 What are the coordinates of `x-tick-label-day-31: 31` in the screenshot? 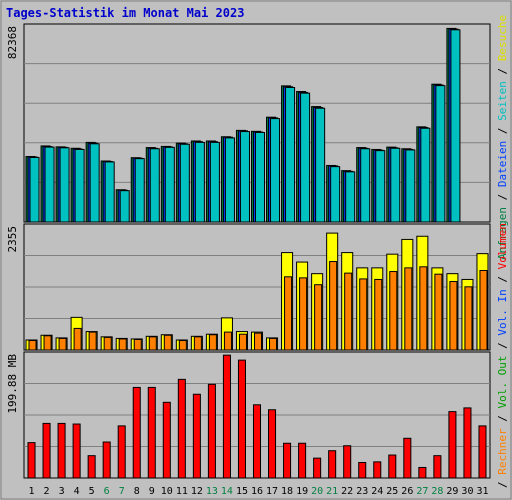 It's located at (482, 491).